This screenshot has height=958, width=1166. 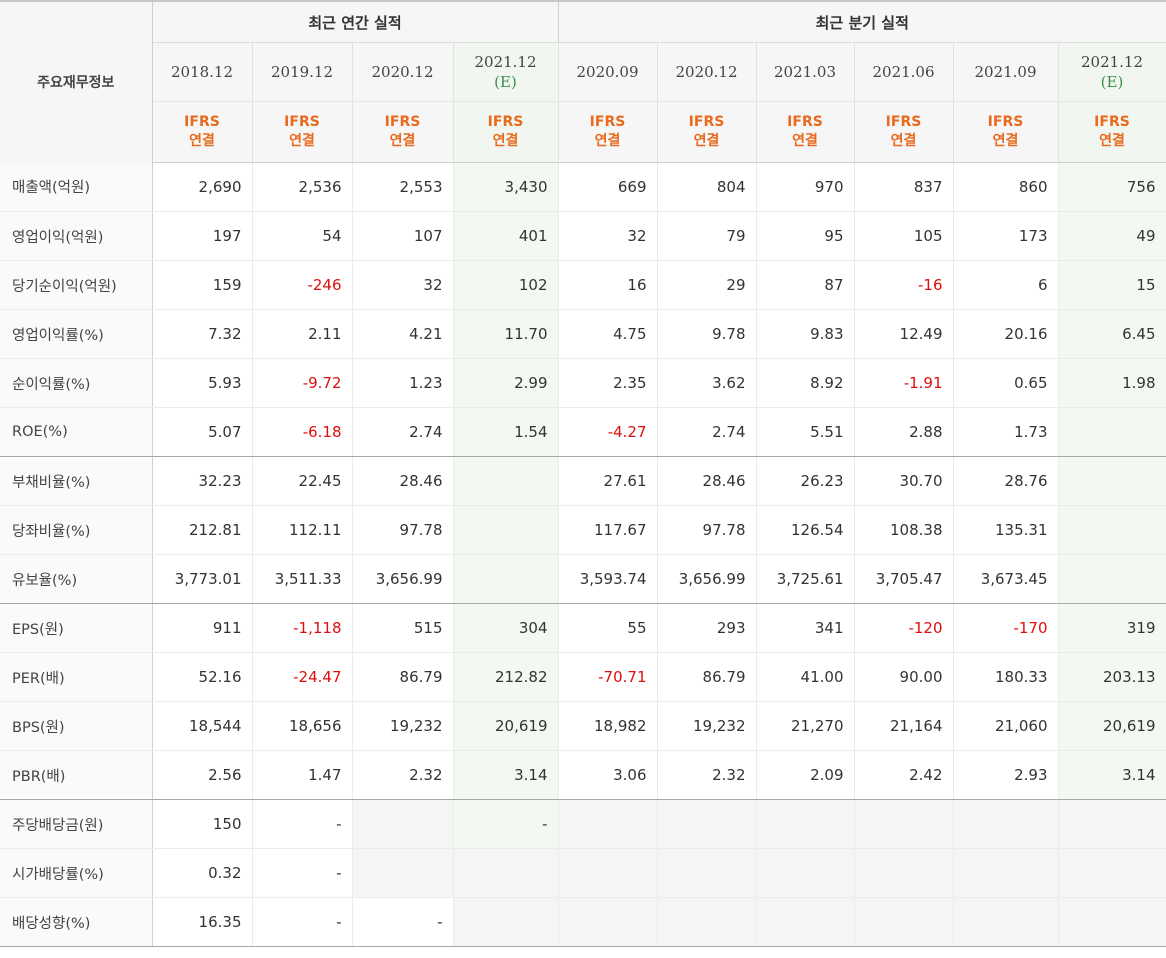 What do you see at coordinates (583, 628) in the screenshot?
I see `table-row: EPS(원) 911 -1,118 515 304 55 293 341 -120 -170 319` at bounding box center [583, 628].